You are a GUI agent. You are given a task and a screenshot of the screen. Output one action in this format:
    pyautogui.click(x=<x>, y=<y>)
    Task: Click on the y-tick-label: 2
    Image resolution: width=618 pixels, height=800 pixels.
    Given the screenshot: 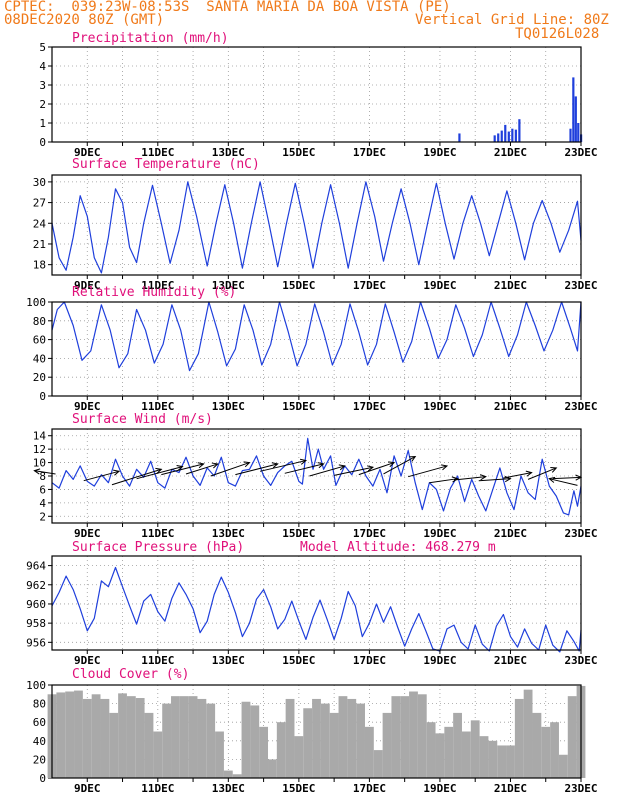 What is the action you would take?
    pyautogui.click(x=42, y=516)
    